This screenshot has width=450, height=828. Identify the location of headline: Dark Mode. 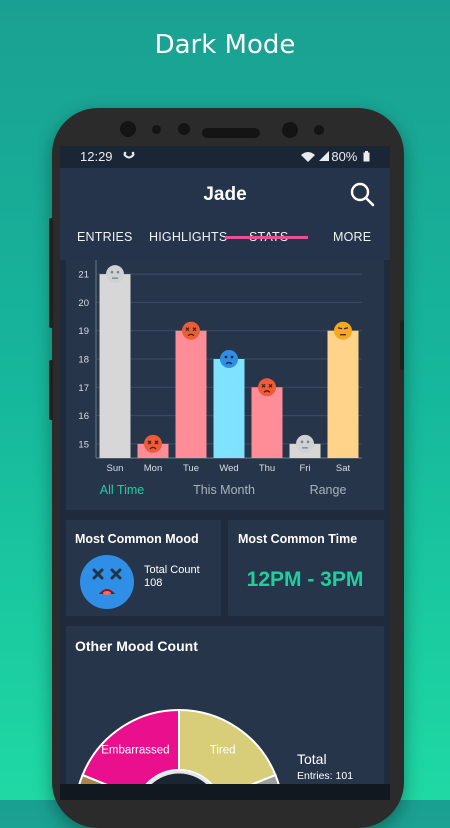
(225, 45).